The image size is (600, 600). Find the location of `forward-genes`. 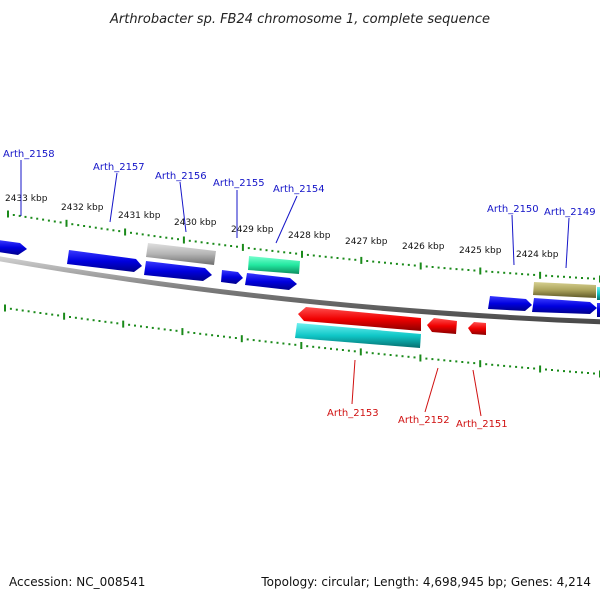

forward-genes is located at coordinates (300, 278).